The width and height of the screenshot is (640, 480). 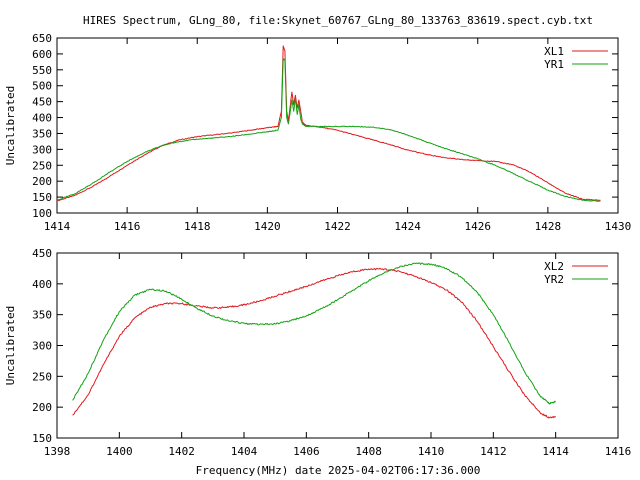 I want to click on x-tick-label: 1424, so click(x=407, y=226).